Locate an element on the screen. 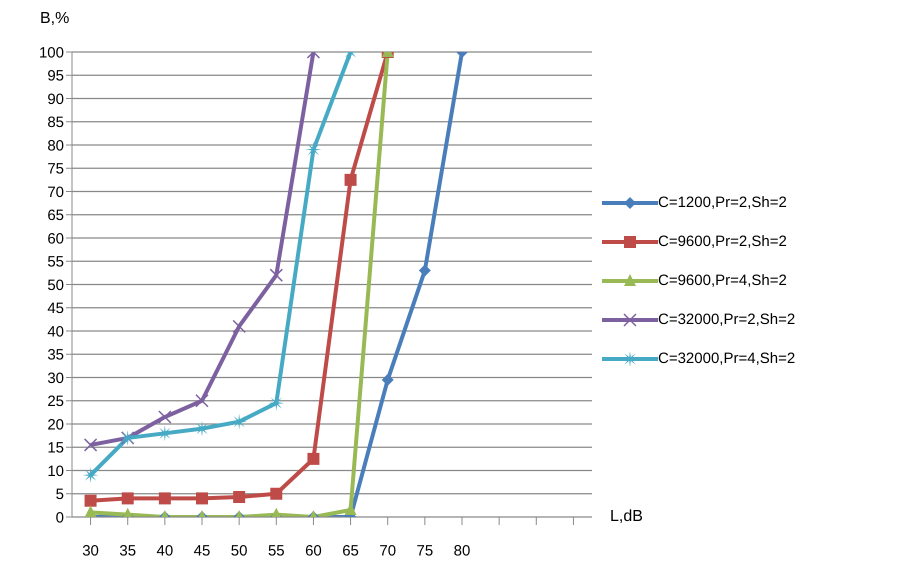 This screenshot has width=902, height=561. y-tick-label: 65 is located at coordinates (55, 215).